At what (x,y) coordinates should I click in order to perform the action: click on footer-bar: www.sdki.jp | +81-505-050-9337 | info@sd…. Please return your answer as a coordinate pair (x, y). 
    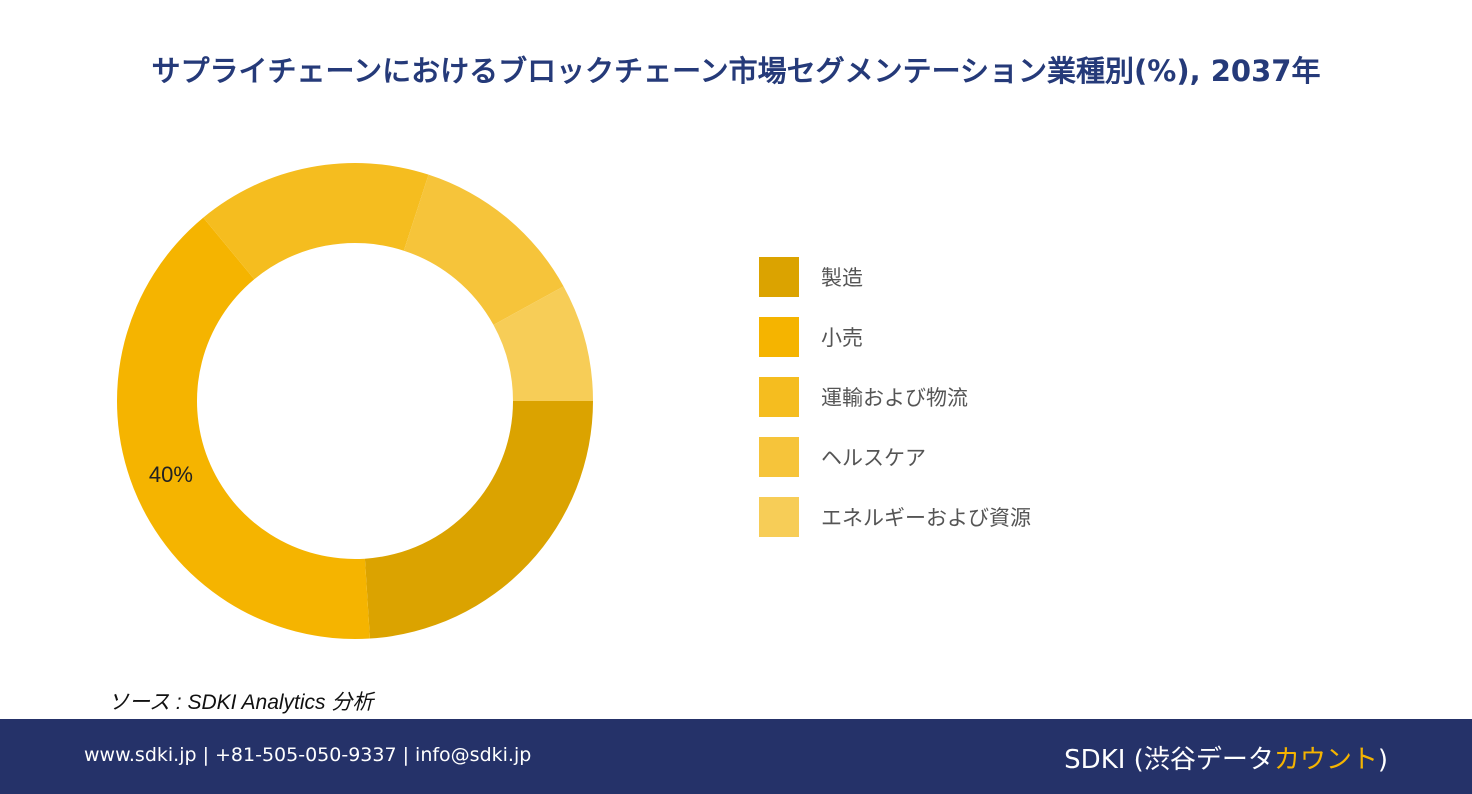
    Looking at the image, I should click on (736, 756).